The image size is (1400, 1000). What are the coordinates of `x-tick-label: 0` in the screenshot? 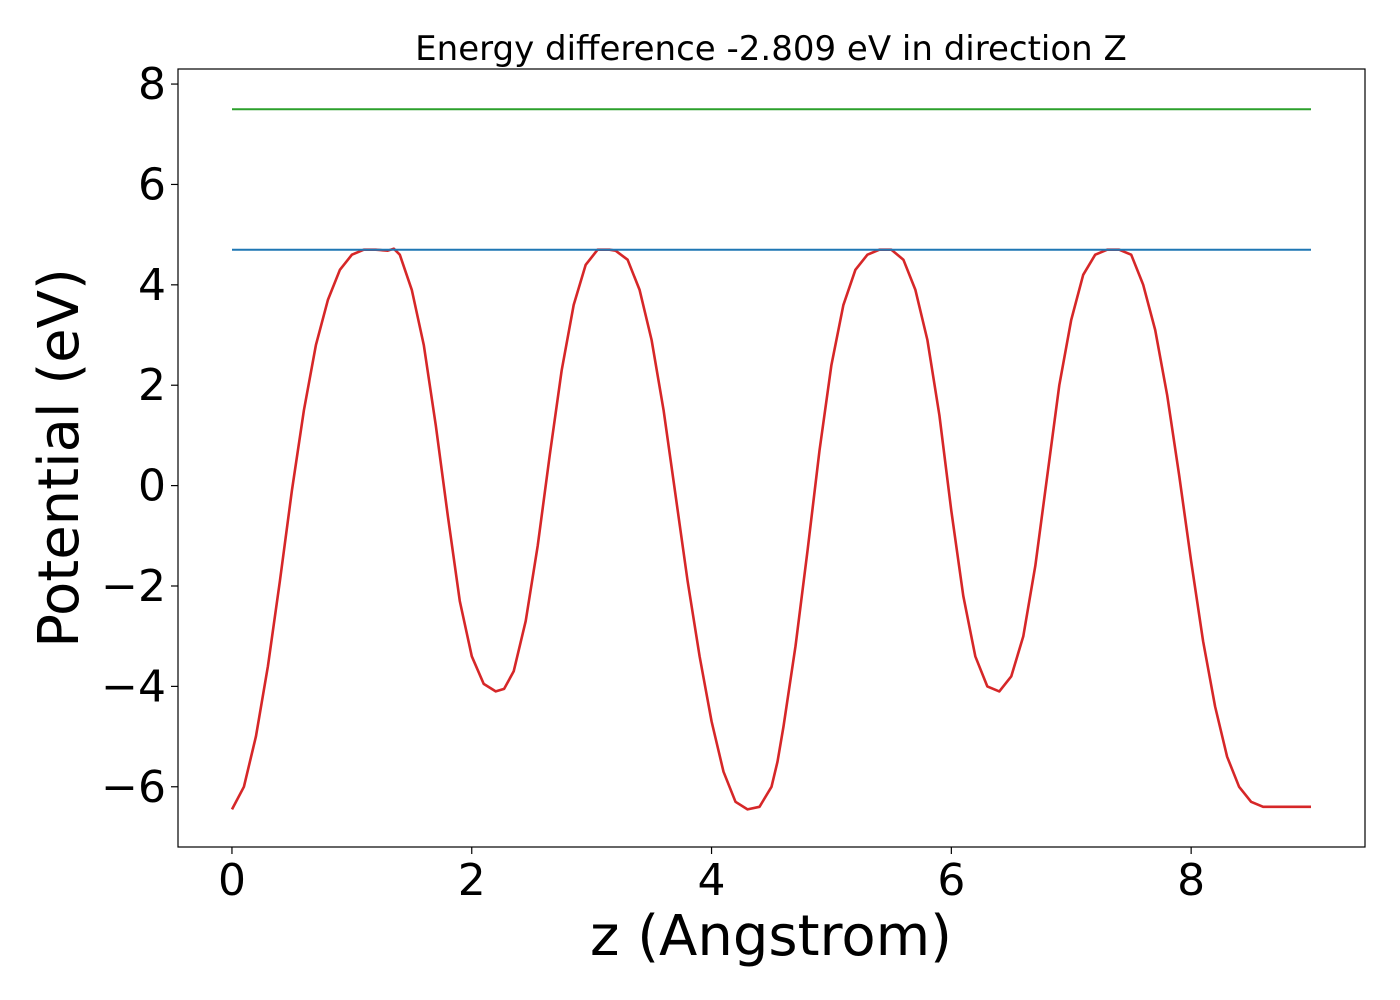 It's located at (232, 880).